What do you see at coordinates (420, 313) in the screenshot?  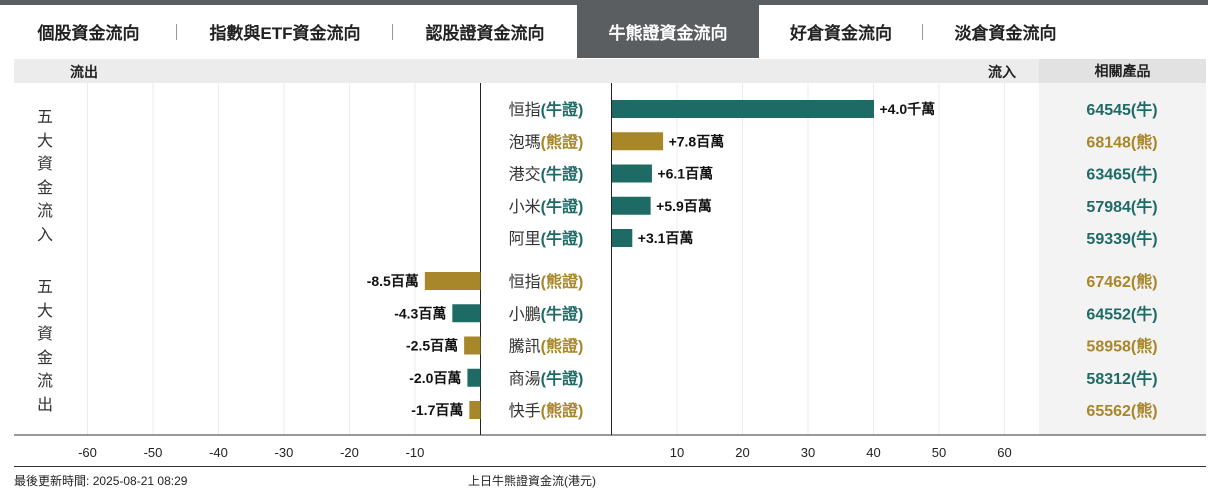 I see `bar-value-label: -4.3百萬` at bounding box center [420, 313].